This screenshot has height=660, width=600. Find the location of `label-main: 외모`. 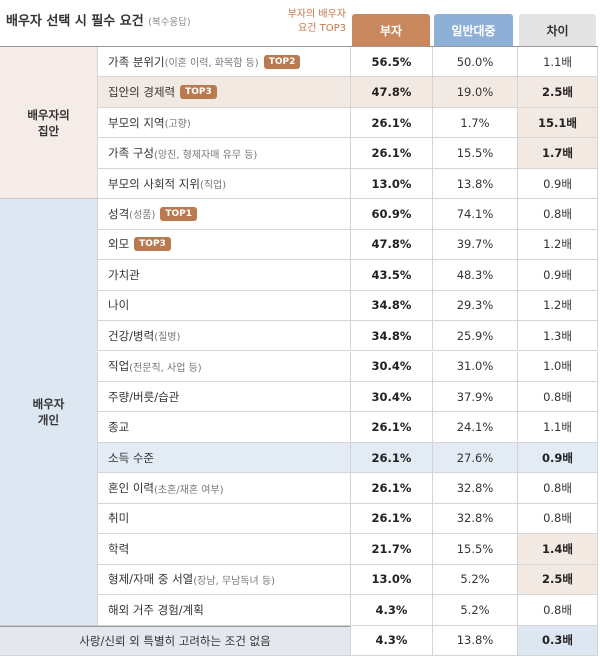

label-main: 외모 is located at coordinates (119, 244).